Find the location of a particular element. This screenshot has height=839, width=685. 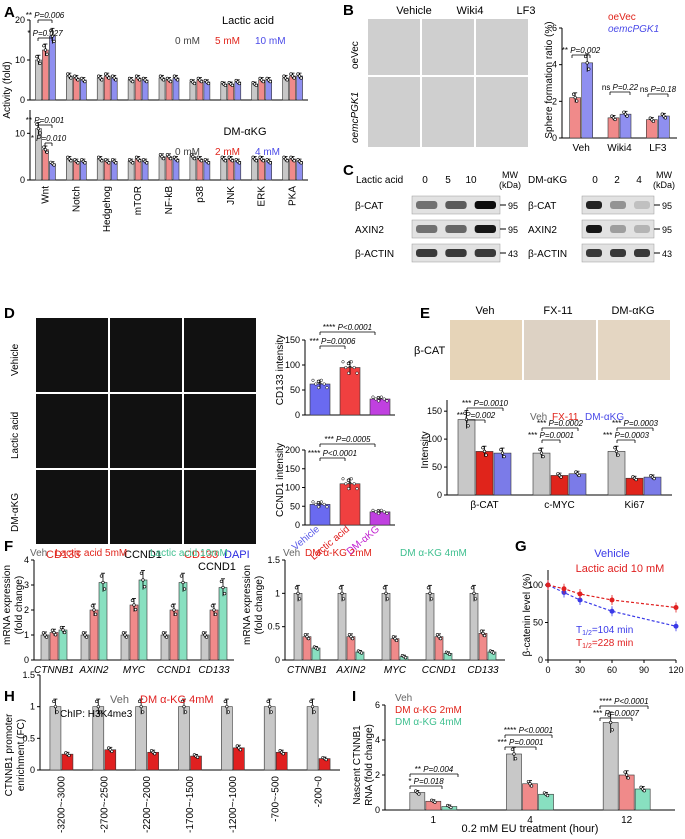

panel-label-b: B is located at coordinates (348, 10).